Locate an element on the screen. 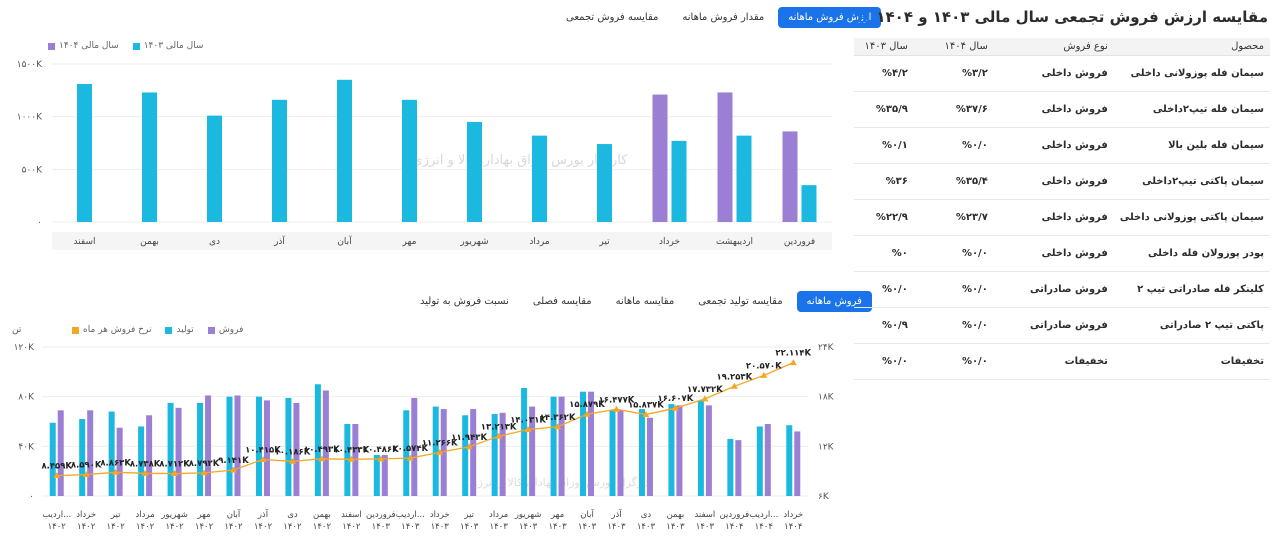 Image resolution: width=1280 pixels, height=536 pixels. tab-seasonal-comparison: مقایسه فصلی is located at coordinates (562, 301).